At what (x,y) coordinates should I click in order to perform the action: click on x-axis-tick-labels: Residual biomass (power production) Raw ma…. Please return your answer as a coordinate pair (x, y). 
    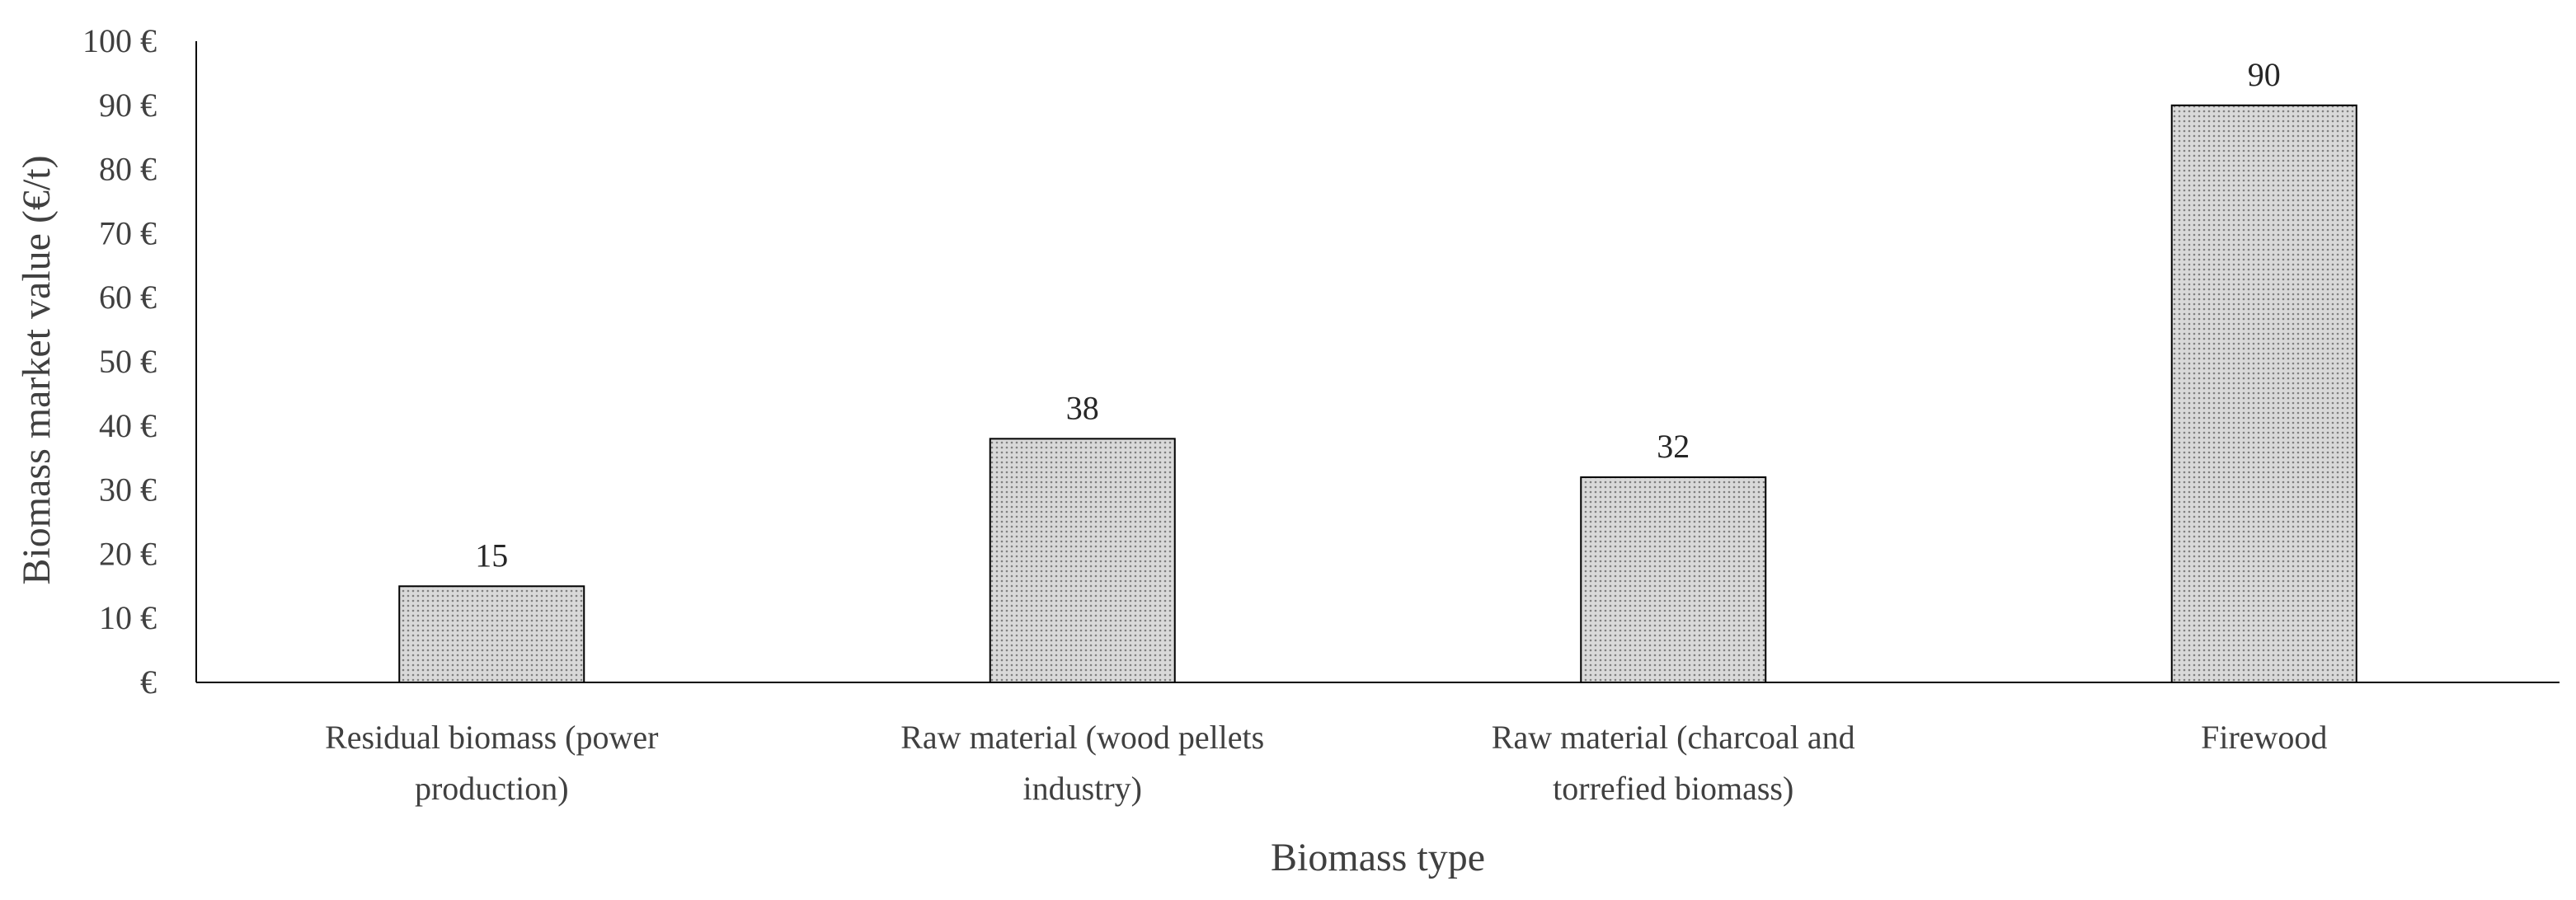
    Looking at the image, I should click on (1326, 763).